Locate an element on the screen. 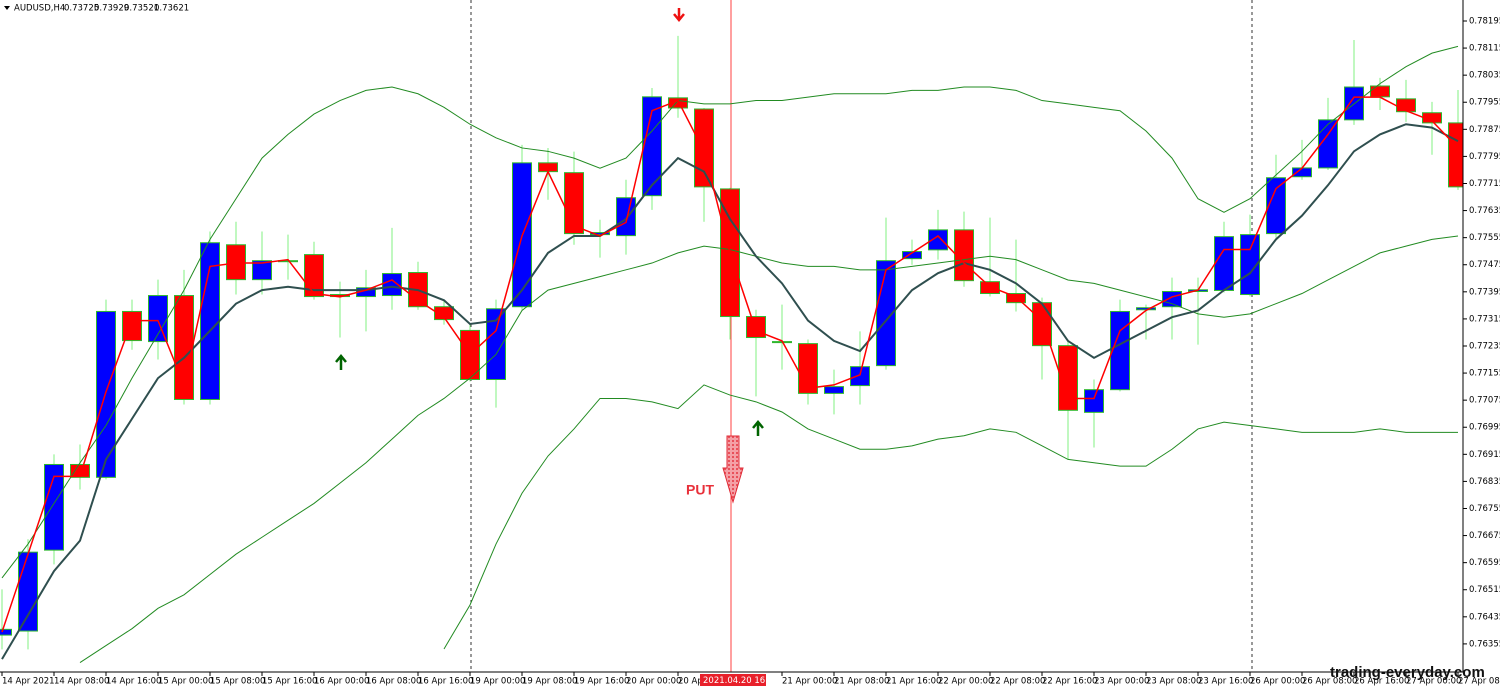 The width and height of the screenshot is (1500, 690). menu-triangle is located at coordinates (7, 8).